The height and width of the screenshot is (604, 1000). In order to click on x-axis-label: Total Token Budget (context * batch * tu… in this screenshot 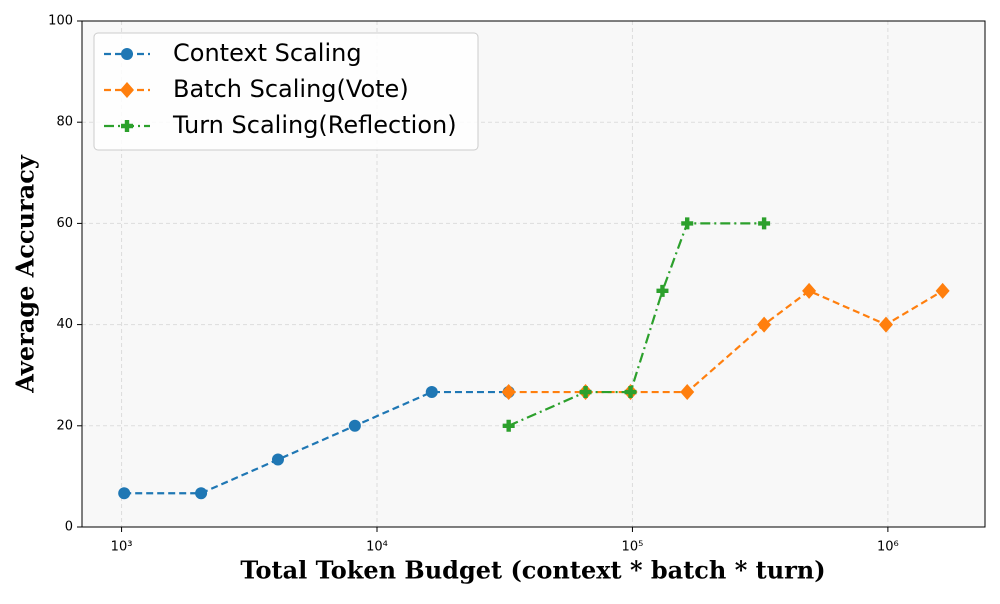, I will do `click(532, 570)`.